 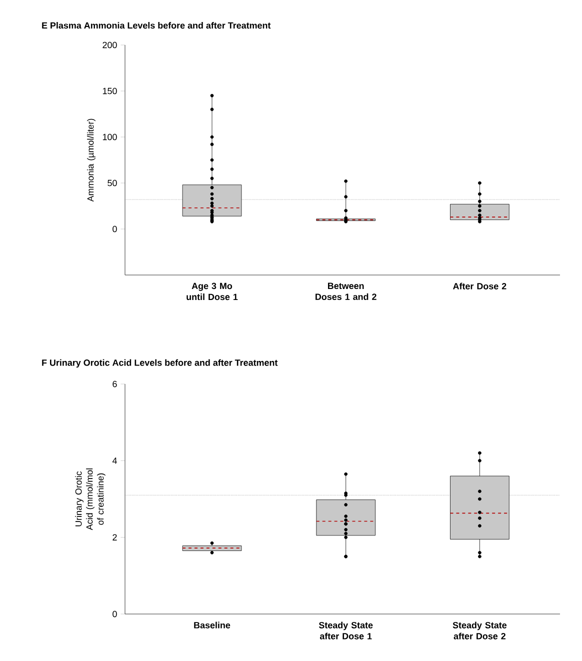 I want to click on x-tick-label: Baseline, so click(x=212, y=625).